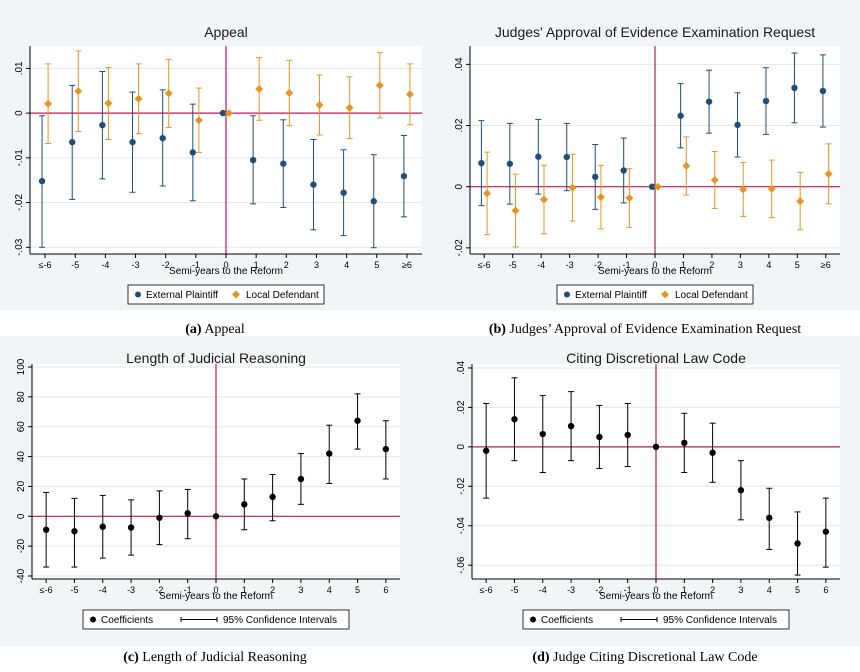 This screenshot has height=672, width=860. I want to click on caption-d-text: Judge Citing Discretional Law Code, so click(655, 657).